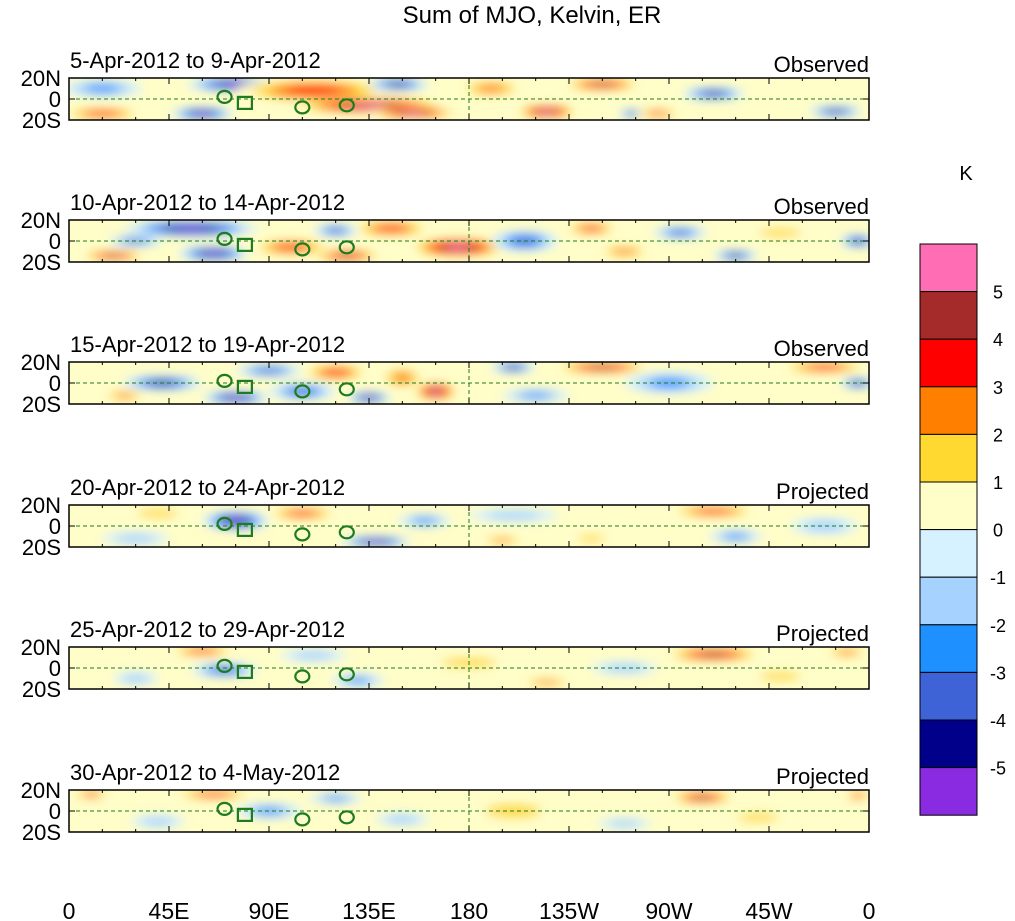 The width and height of the screenshot is (1015, 921). Describe the element at coordinates (169, 909) in the screenshot. I see `lon-tick-label: 45E` at that location.